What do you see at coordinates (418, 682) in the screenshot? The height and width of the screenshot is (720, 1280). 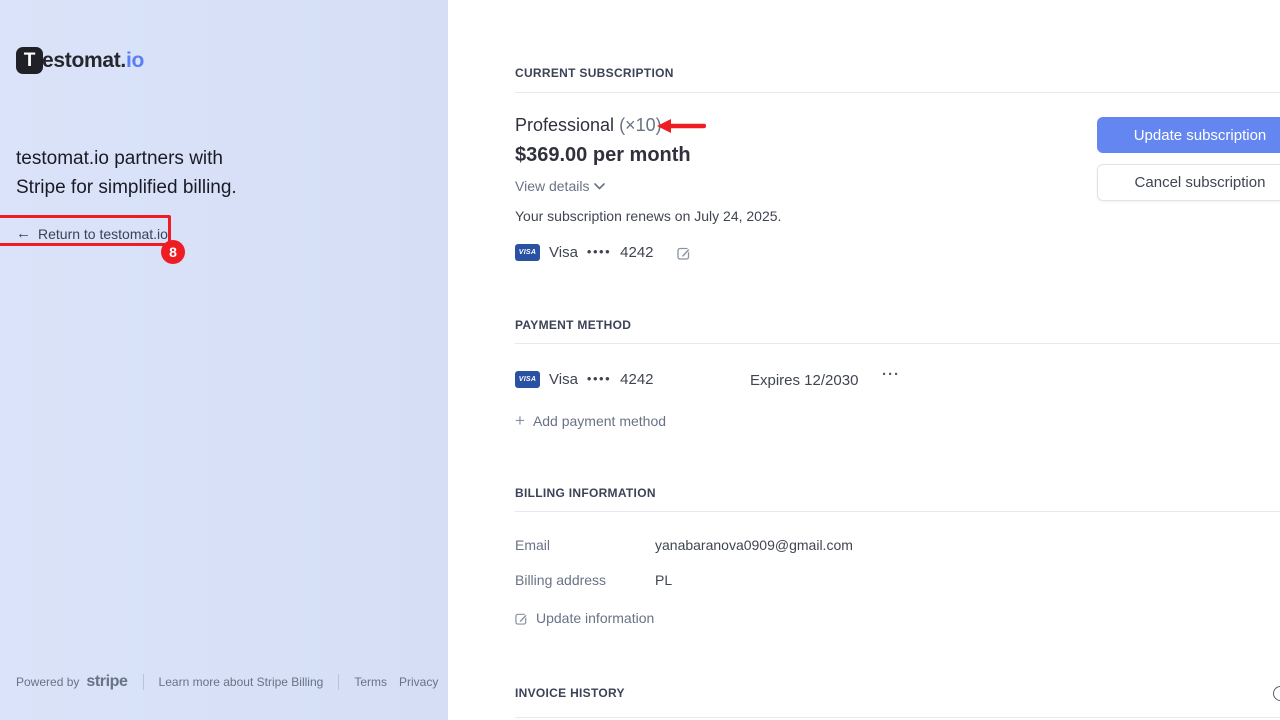 I see `privacy-link: Privacy` at bounding box center [418, 682].